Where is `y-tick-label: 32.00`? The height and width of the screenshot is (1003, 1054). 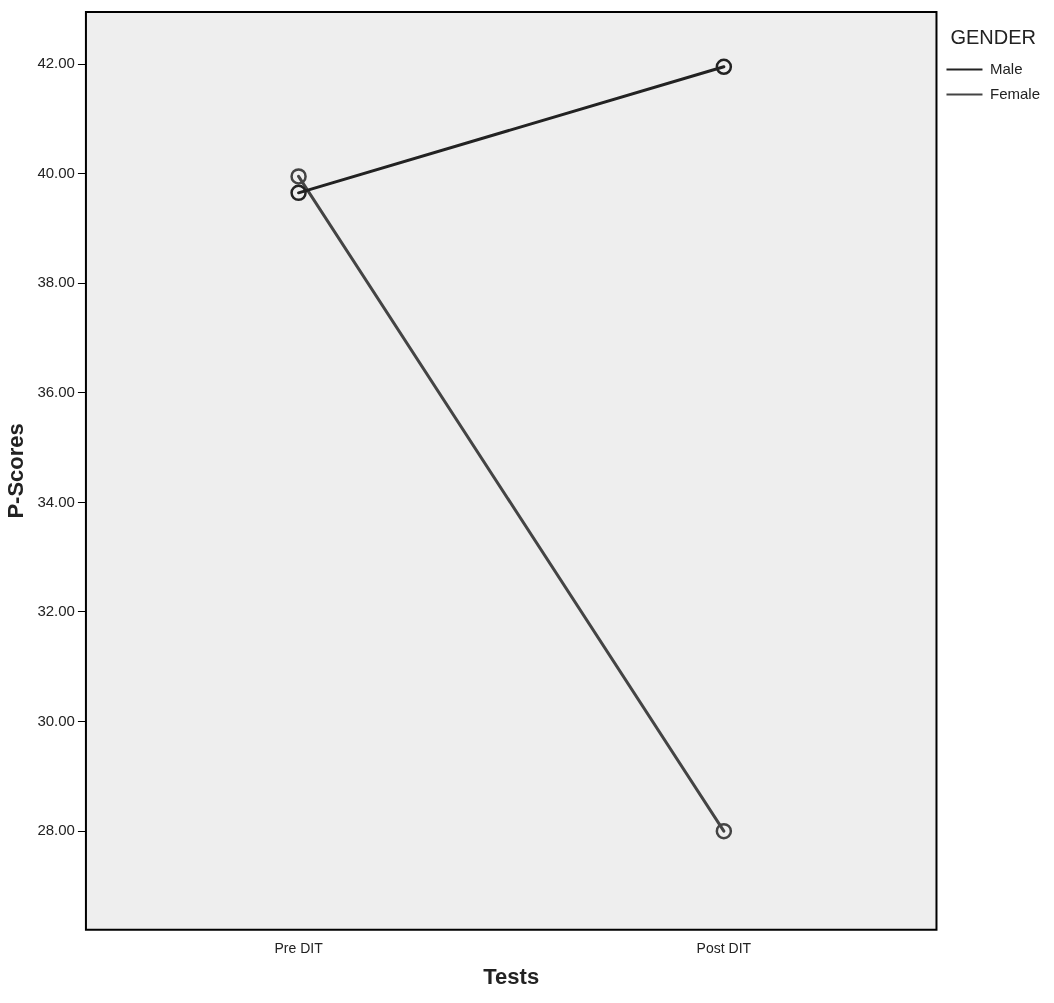
y-tick-label: 32.00 is located at coordinates (56, 611).